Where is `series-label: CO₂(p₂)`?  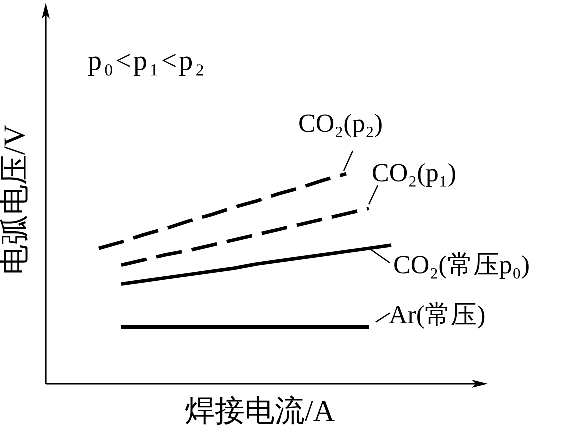 series-label: CO₂(p₂) is located at coordinates (341, 123).